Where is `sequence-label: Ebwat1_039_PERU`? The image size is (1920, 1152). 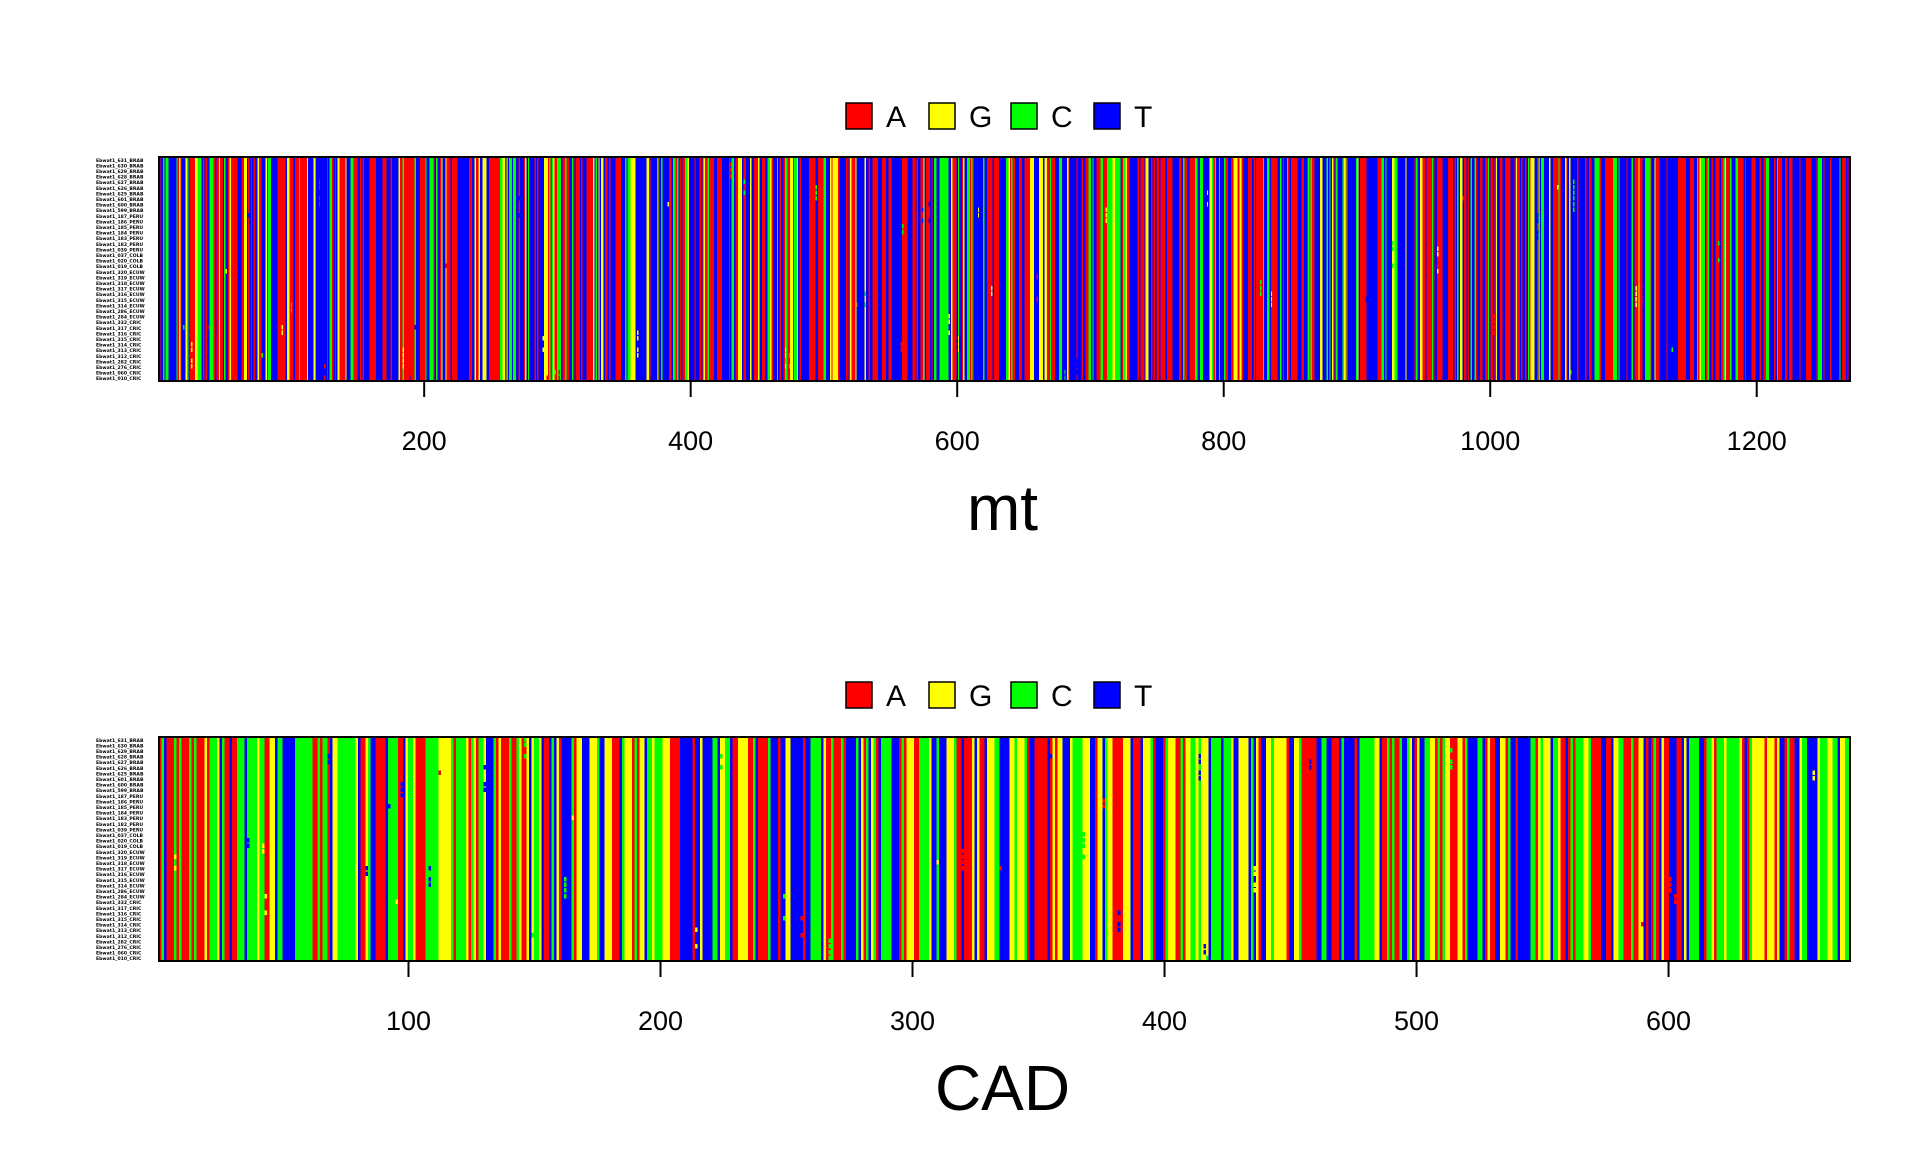 sequence-label: Ebwat1_039_PERU is located at coordinates (119, 250).